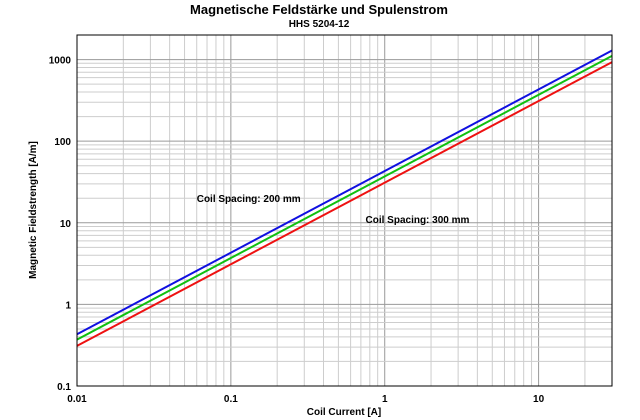 This screenshot has height=420, width=640. I want to click on x-tick-label: 10, so click(539, 399).